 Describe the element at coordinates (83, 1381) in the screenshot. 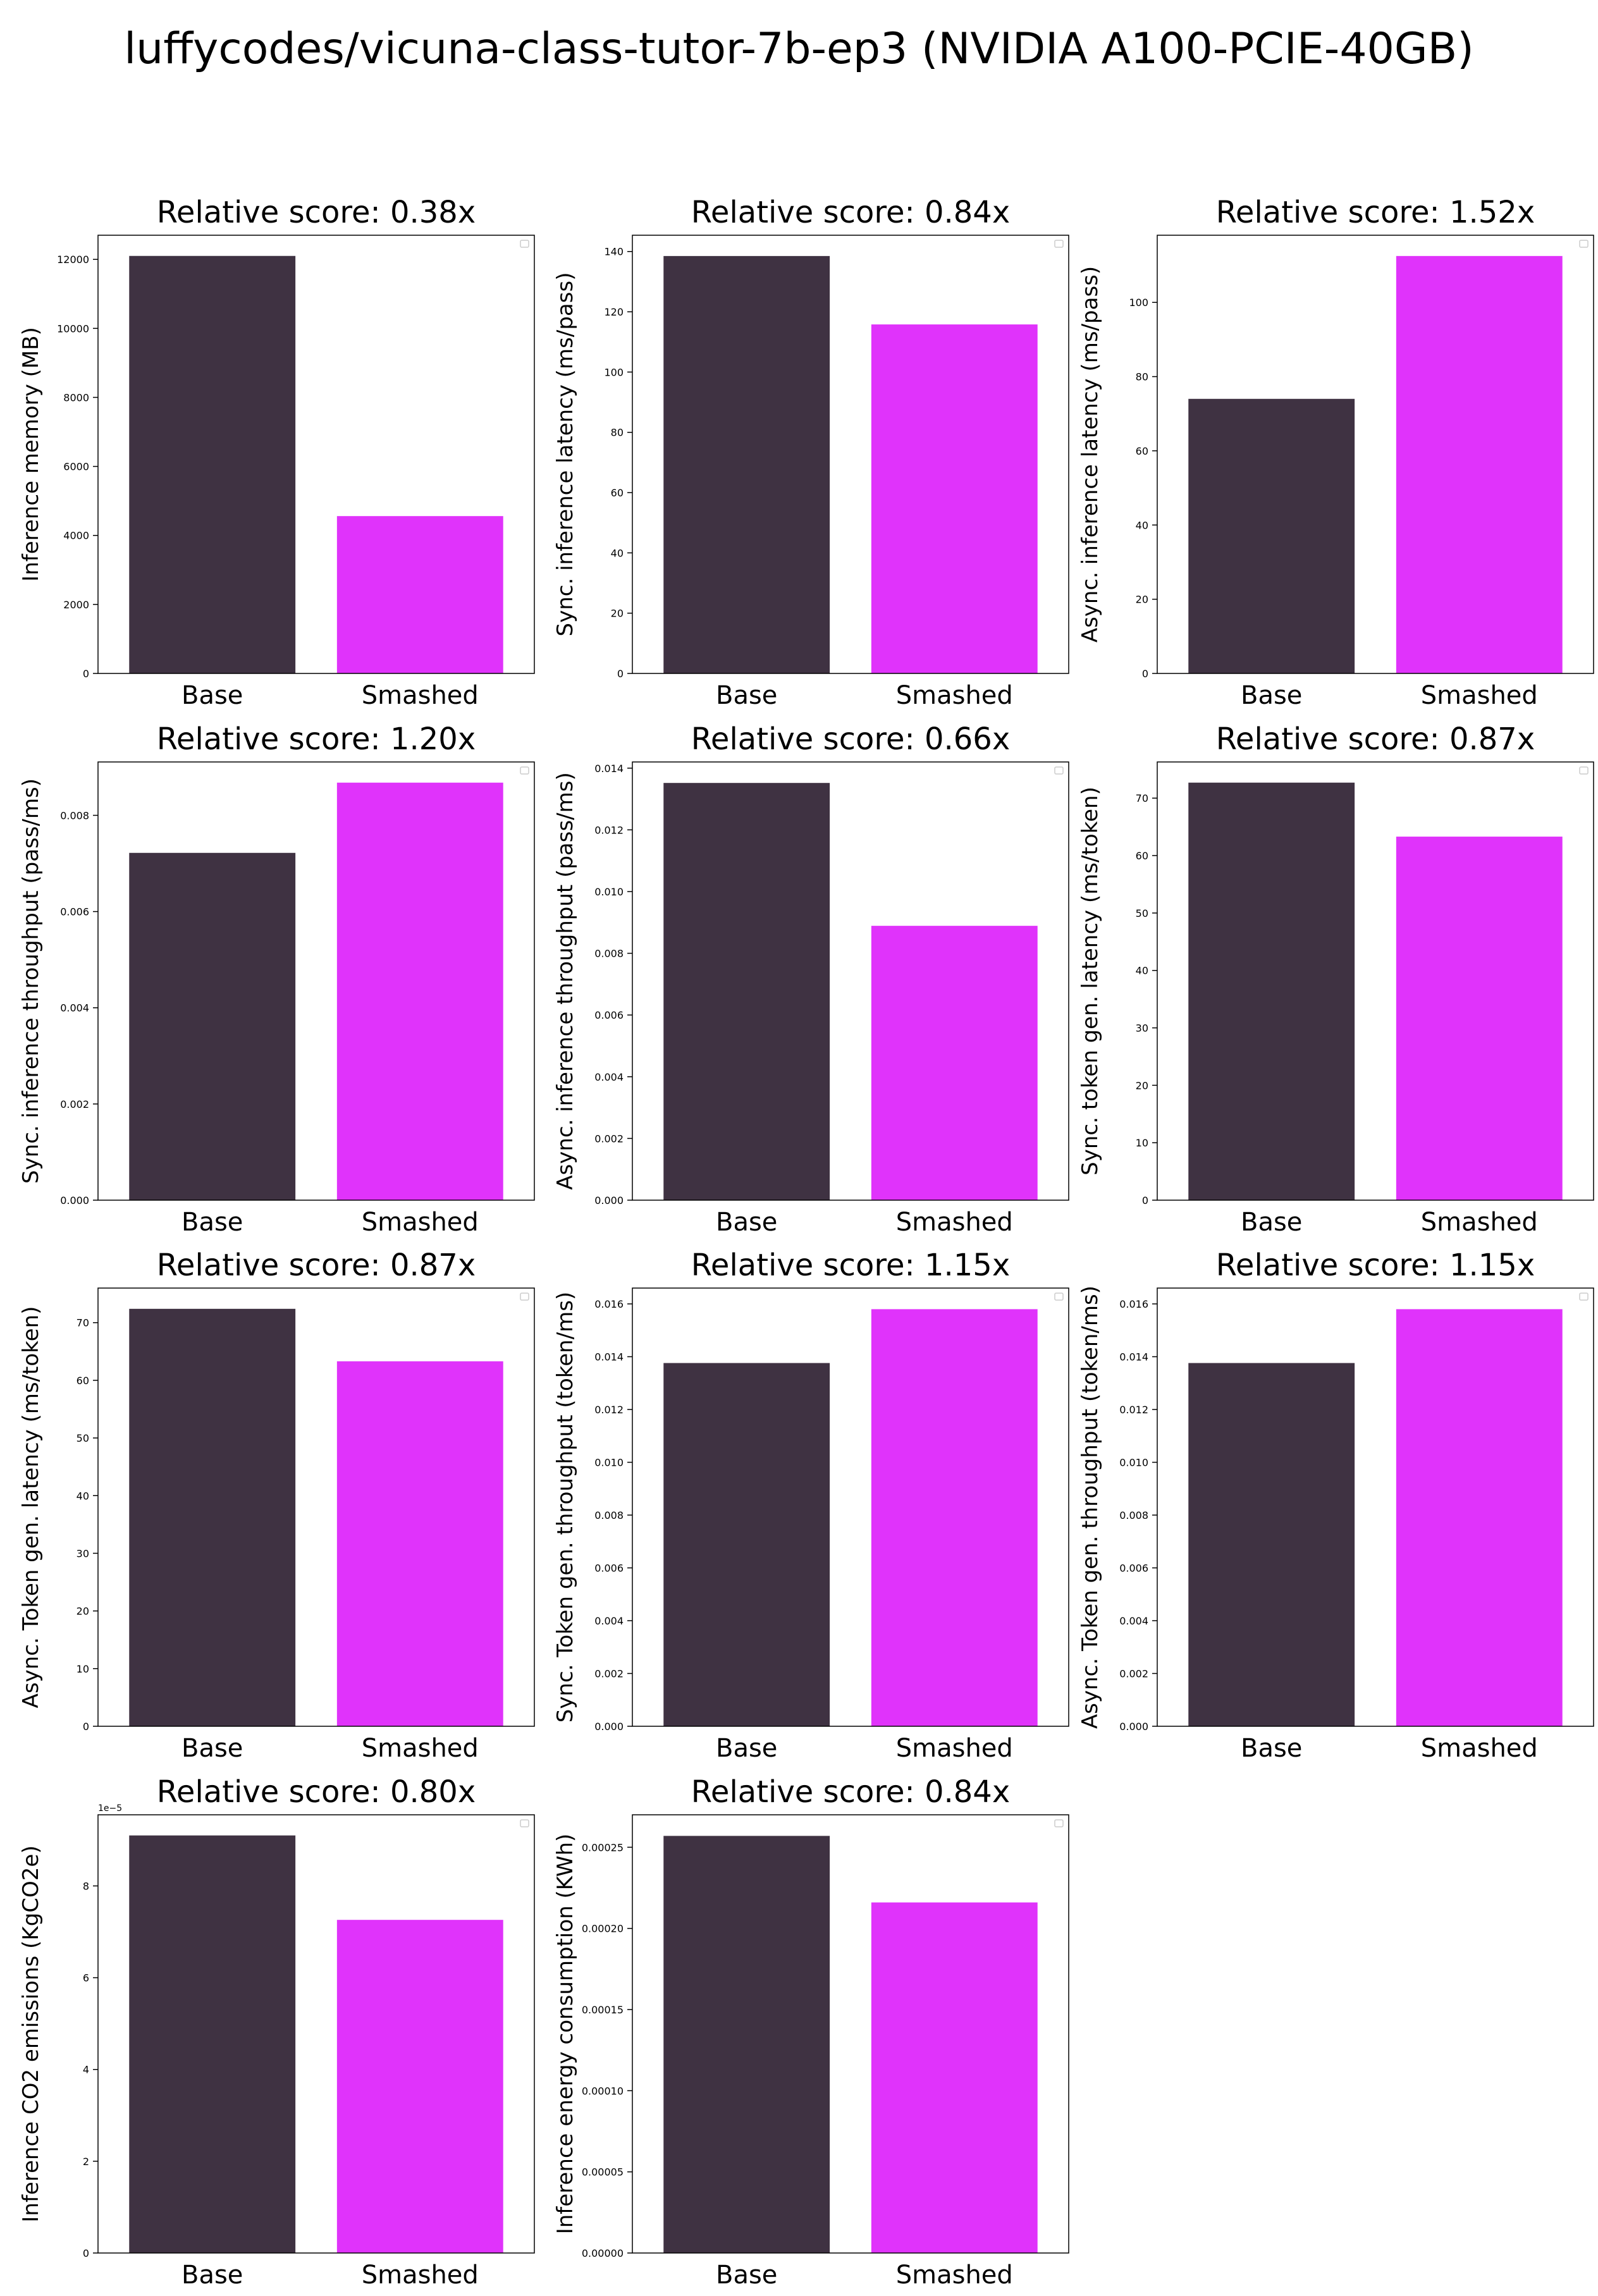

I see `y-tick-label: 60` at that location.